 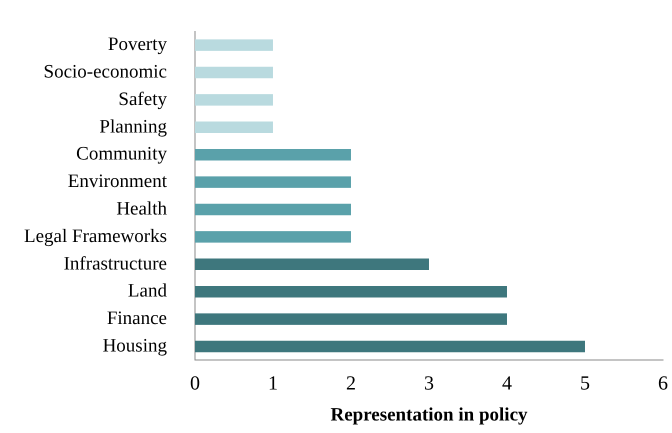 I want to click on y-tick-label: Socio-economic, so click(x=105, y=71).